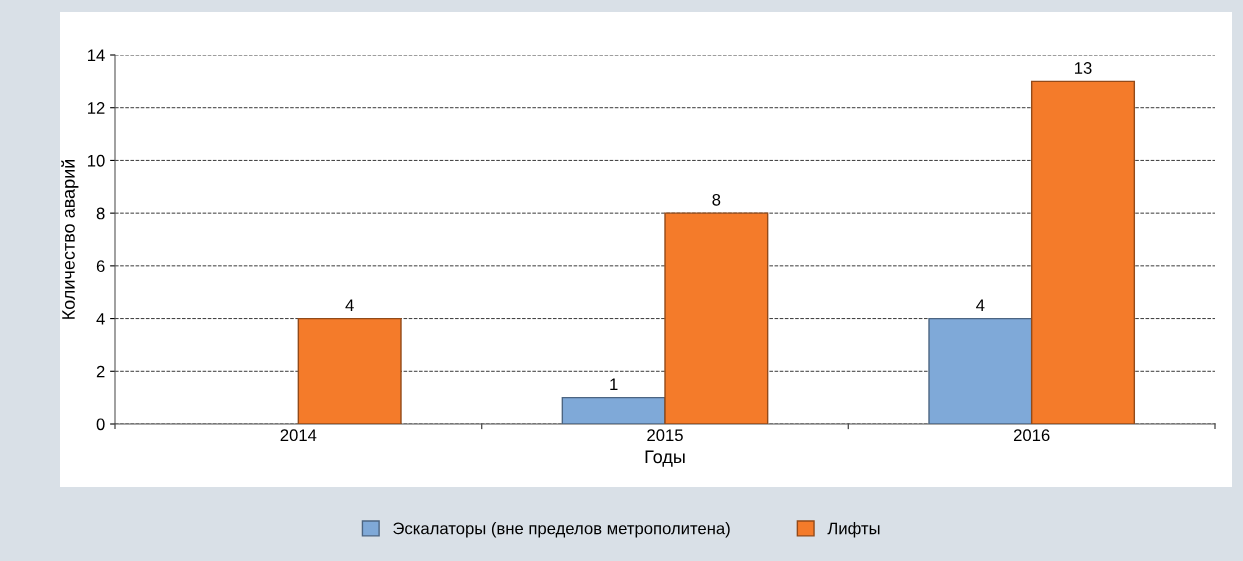 Image resolution: width=1243 pixels, height=561 pixels. I want to click on legend-label: Эскалаторы (вне пределов метрополитена), so click(561, 530).